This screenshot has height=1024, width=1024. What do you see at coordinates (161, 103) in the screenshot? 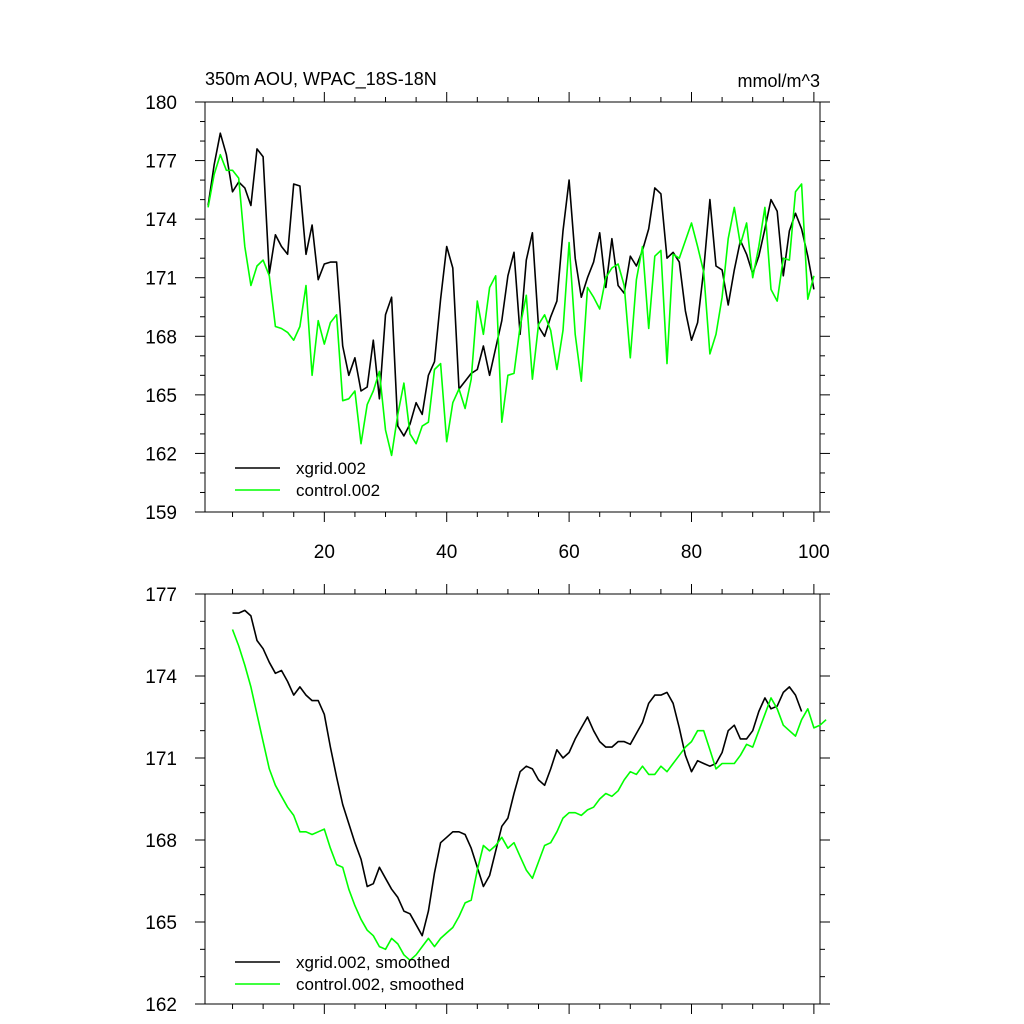
I see `y-tick-label: 180` at bounding box center [161, 103].